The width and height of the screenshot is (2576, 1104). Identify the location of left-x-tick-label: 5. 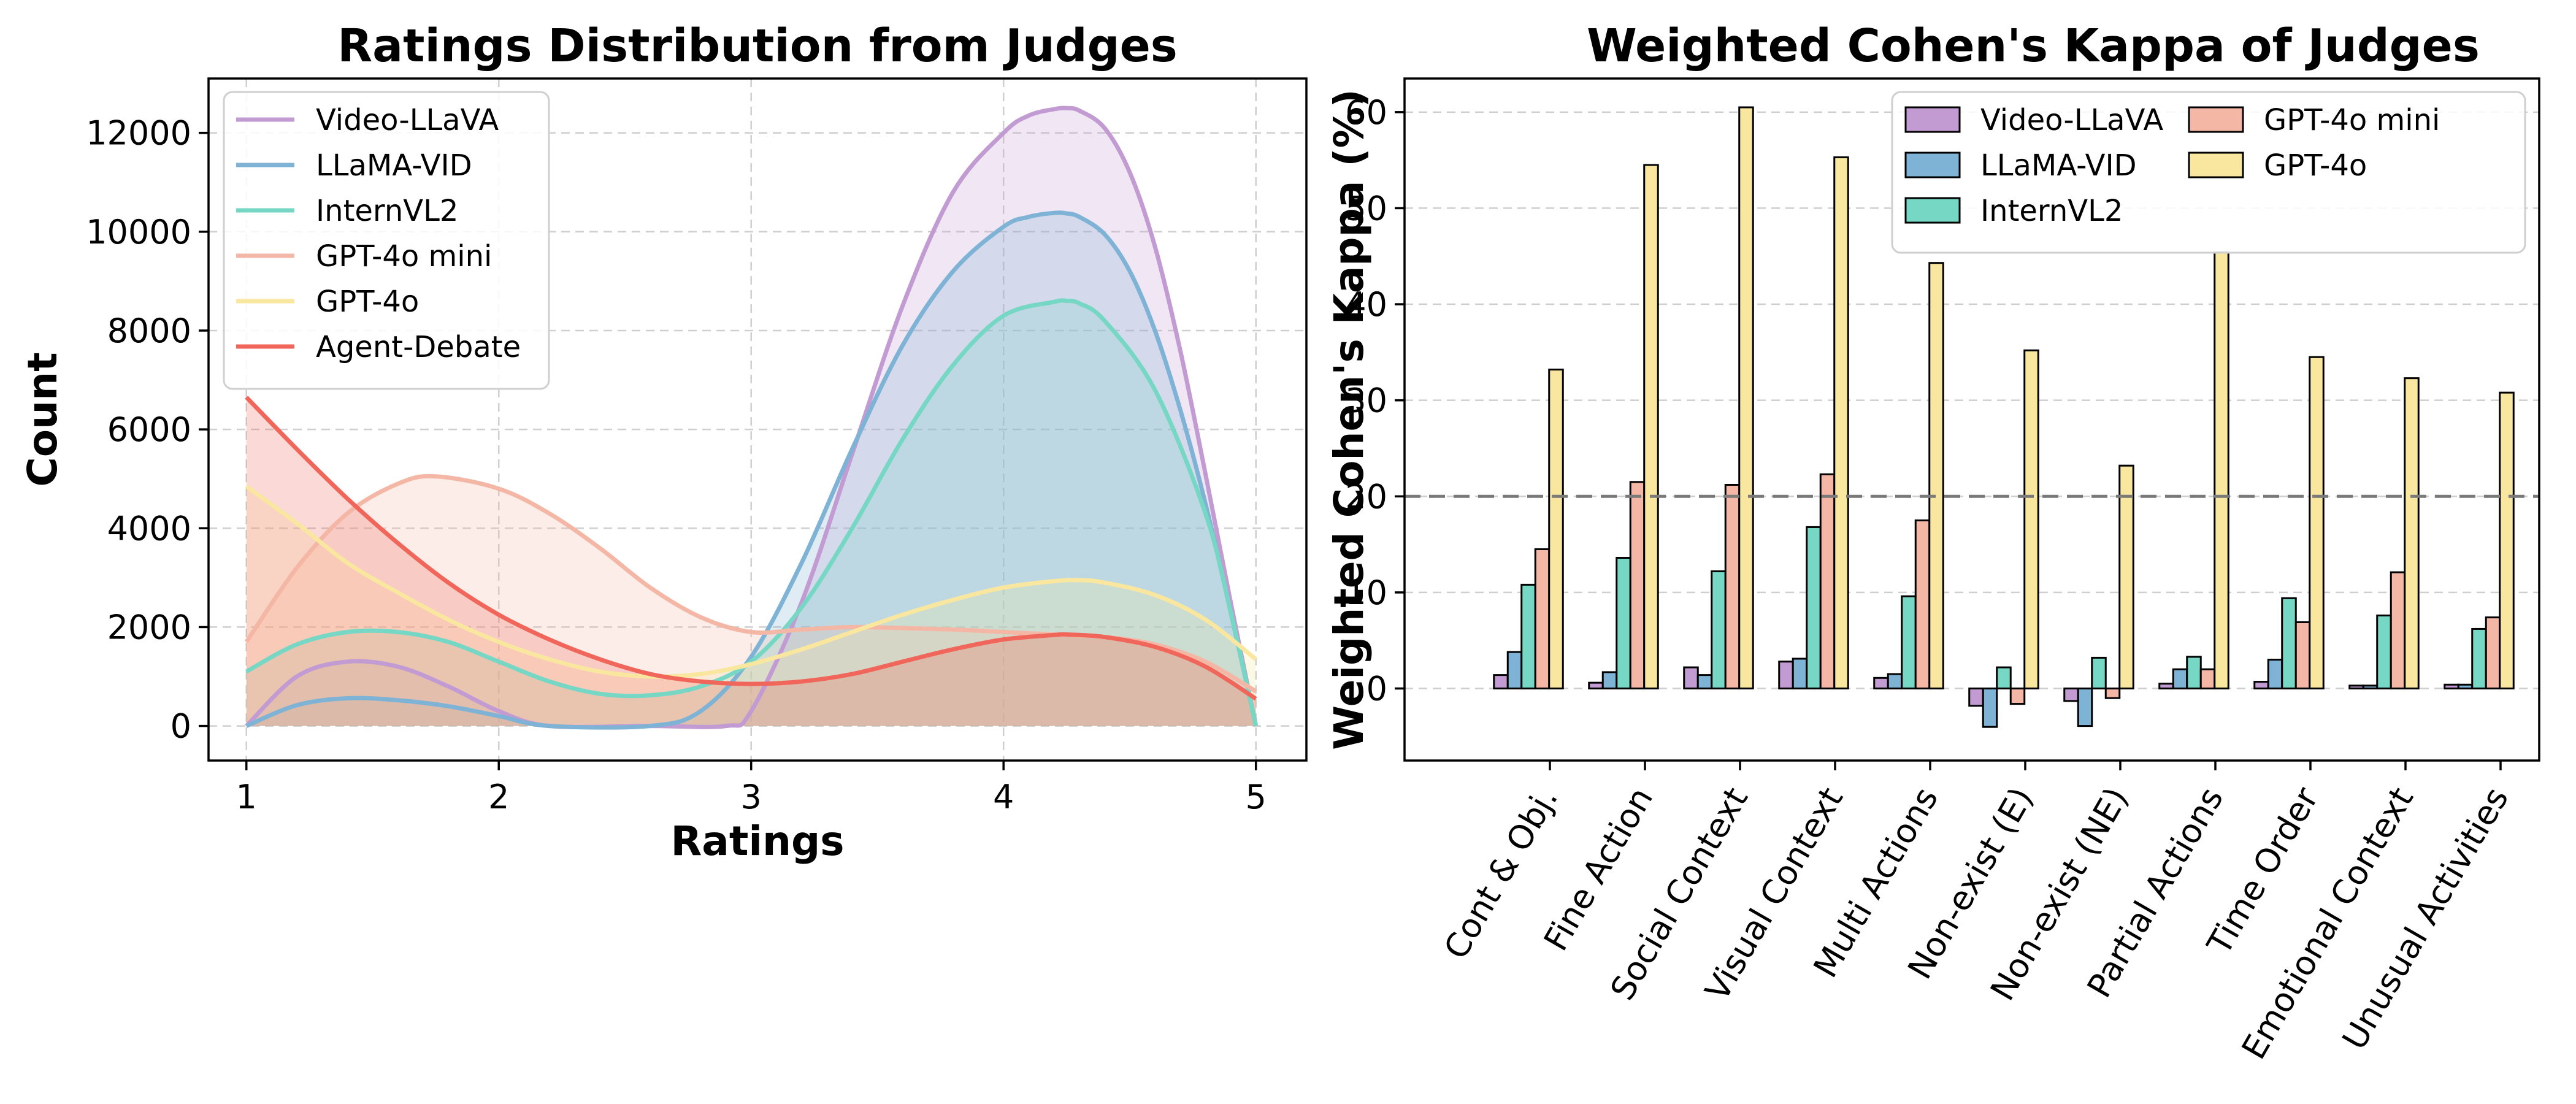
(1256, 797).